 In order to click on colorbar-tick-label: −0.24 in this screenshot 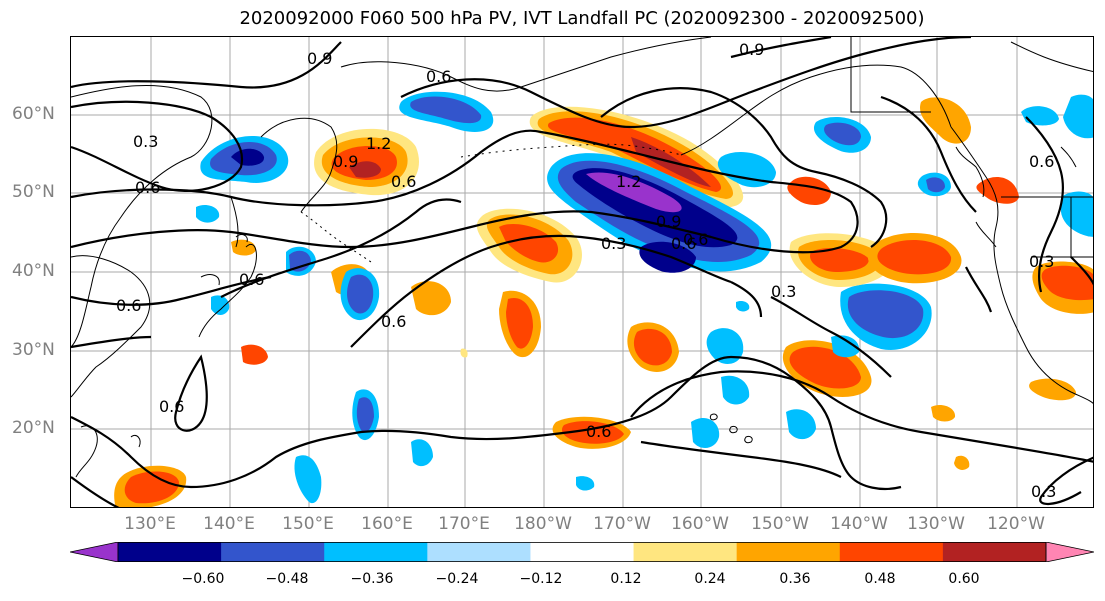, I will do `click(457, 579)`.